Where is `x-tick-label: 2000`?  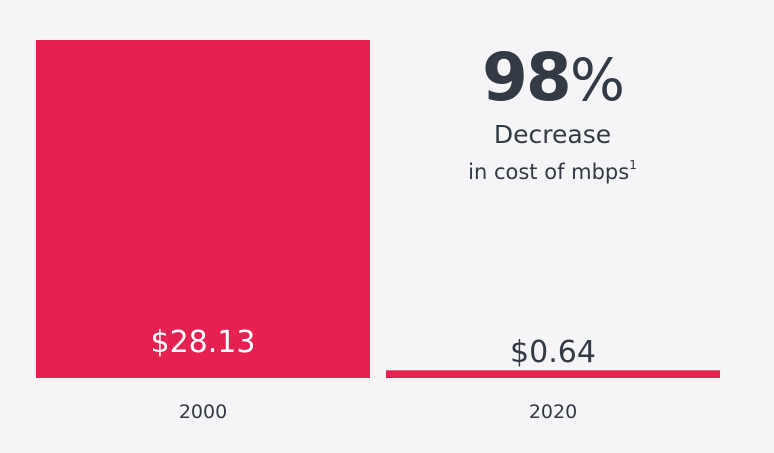
x-tick-label: 2000 is located at coordinates (203, 412).